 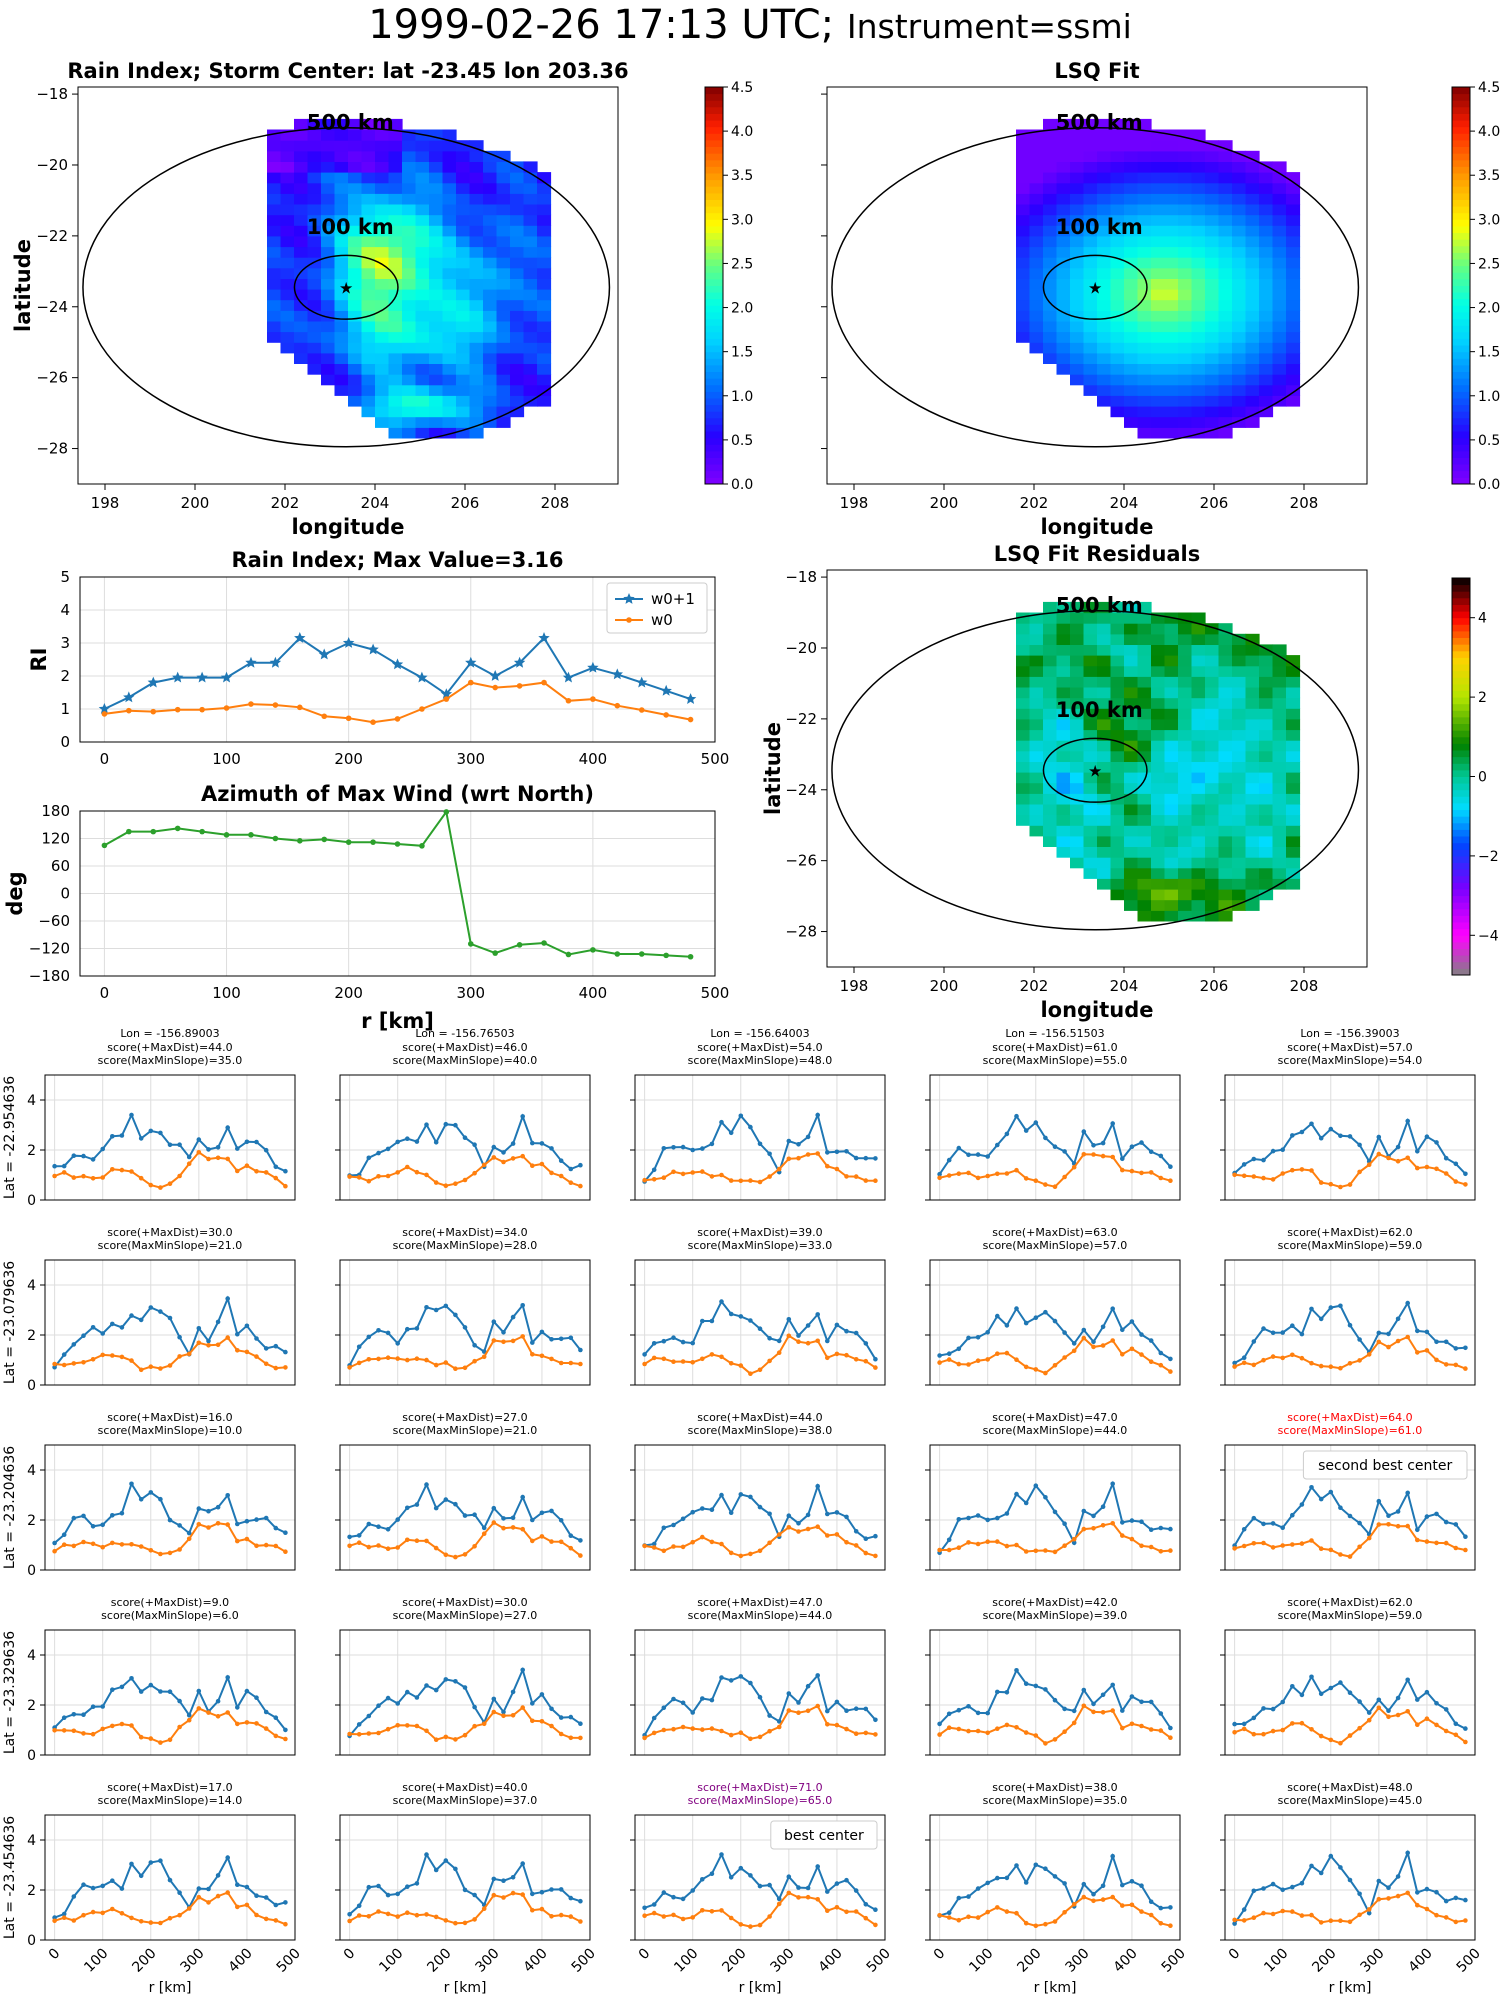 I want to click on x-tick-label: 0, so click(x=105, y=759).